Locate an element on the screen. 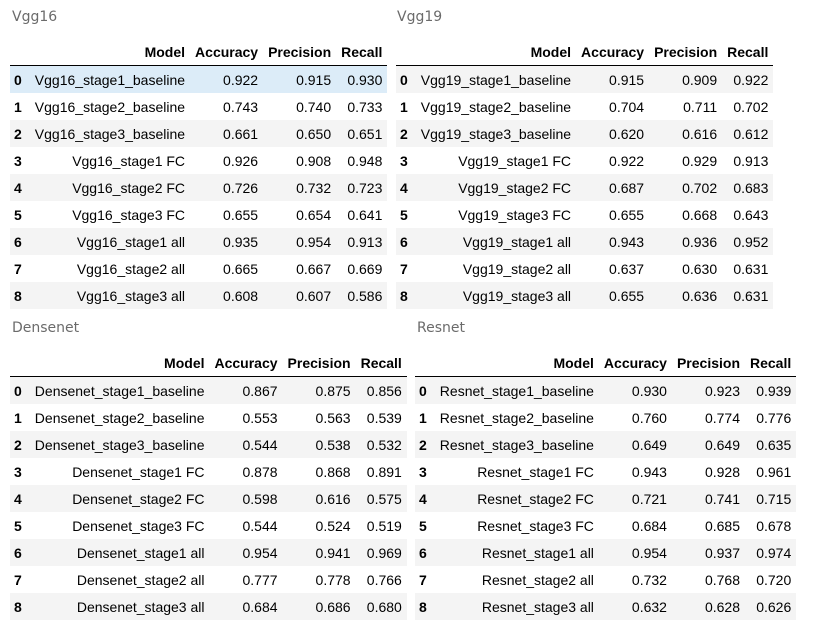 This screenshot has height=636, width=830. cell-model: Resnet_stage3 all is located at coordinates (537, 606).